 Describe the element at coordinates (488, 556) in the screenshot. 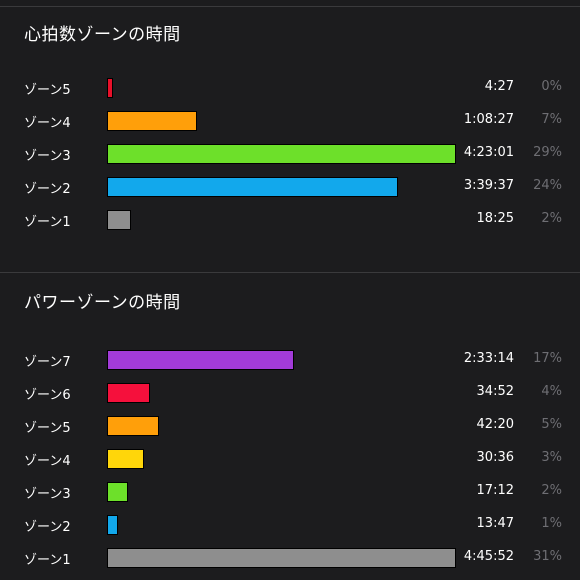

I see `zone-time: 4:45:52` at that location.